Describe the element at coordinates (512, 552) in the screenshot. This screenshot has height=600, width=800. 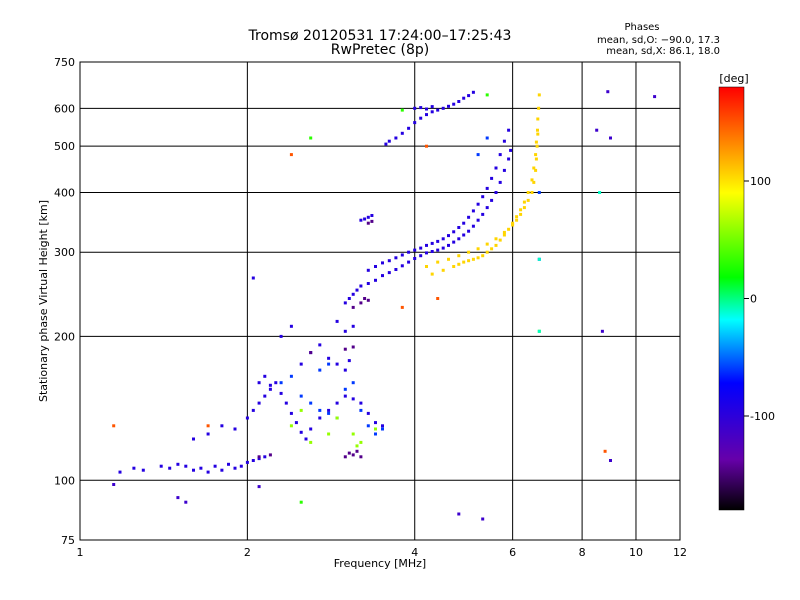
I see `x-tick-label: 6` at that location.